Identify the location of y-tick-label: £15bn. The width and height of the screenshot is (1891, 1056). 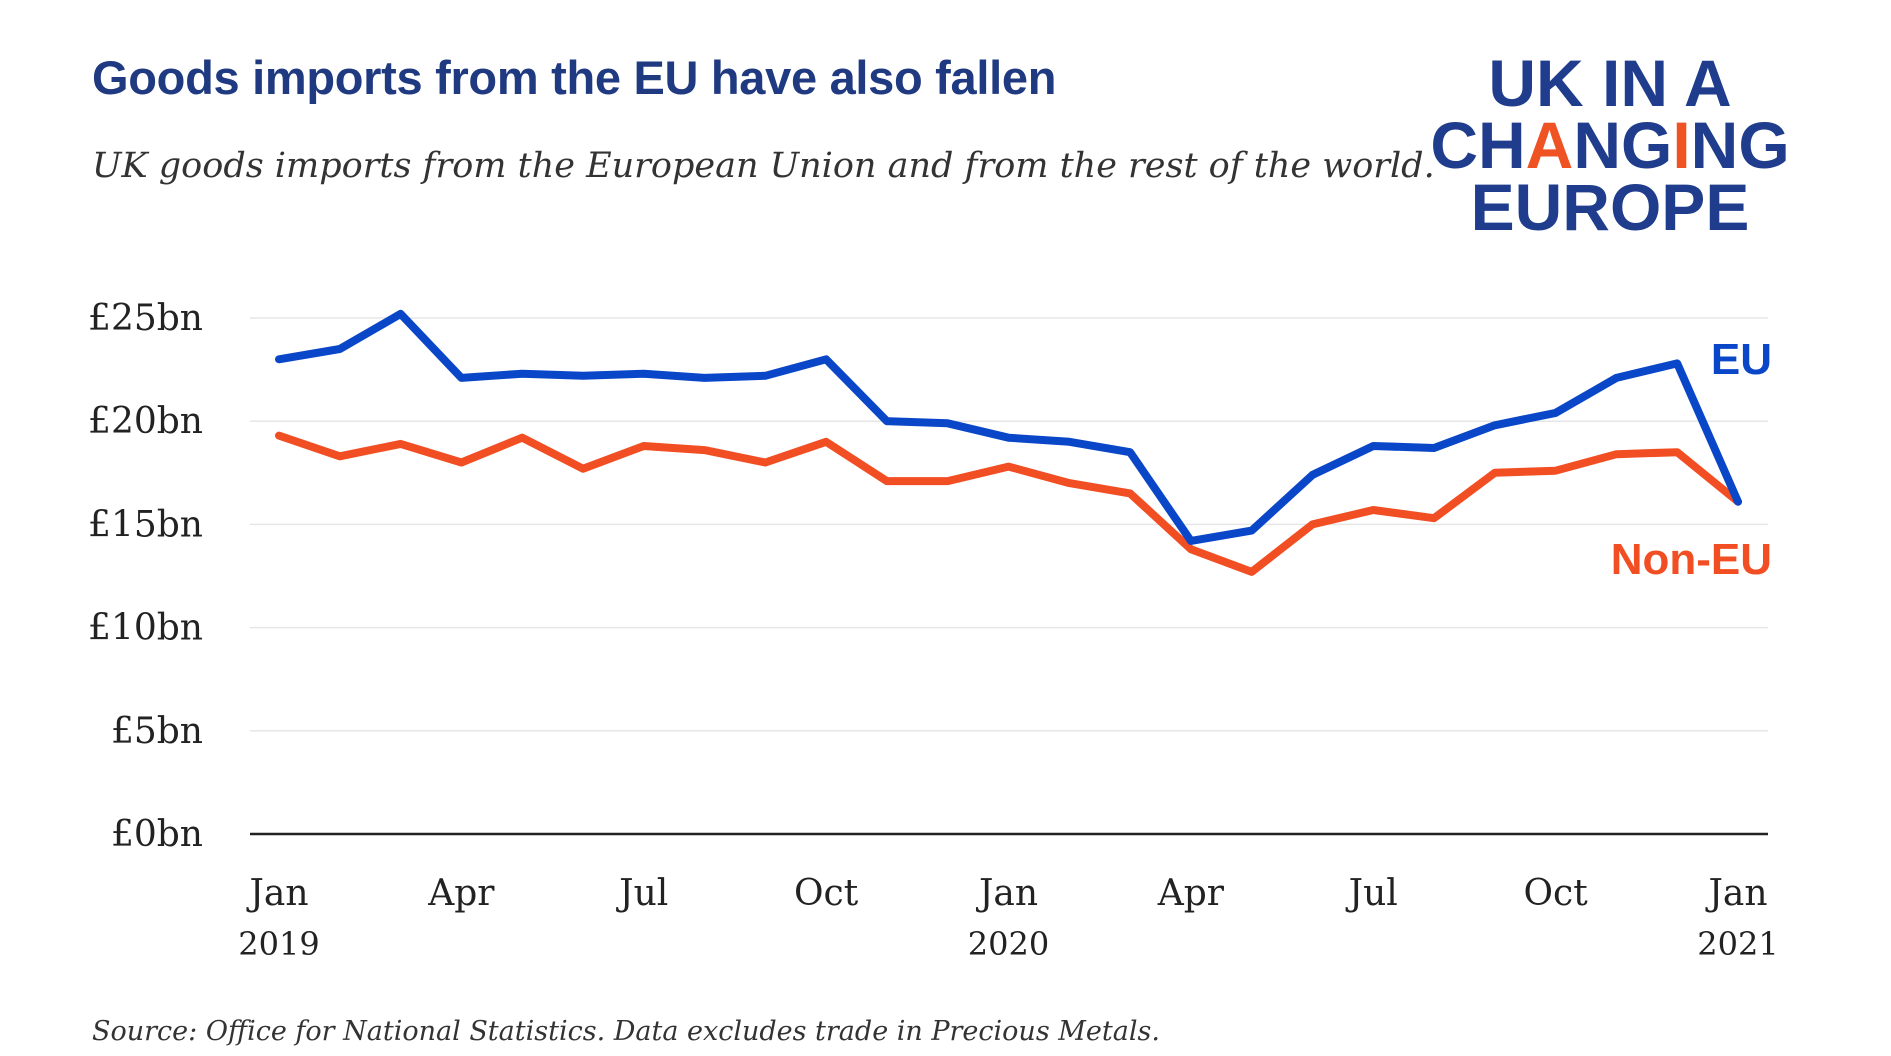
(145, 524).